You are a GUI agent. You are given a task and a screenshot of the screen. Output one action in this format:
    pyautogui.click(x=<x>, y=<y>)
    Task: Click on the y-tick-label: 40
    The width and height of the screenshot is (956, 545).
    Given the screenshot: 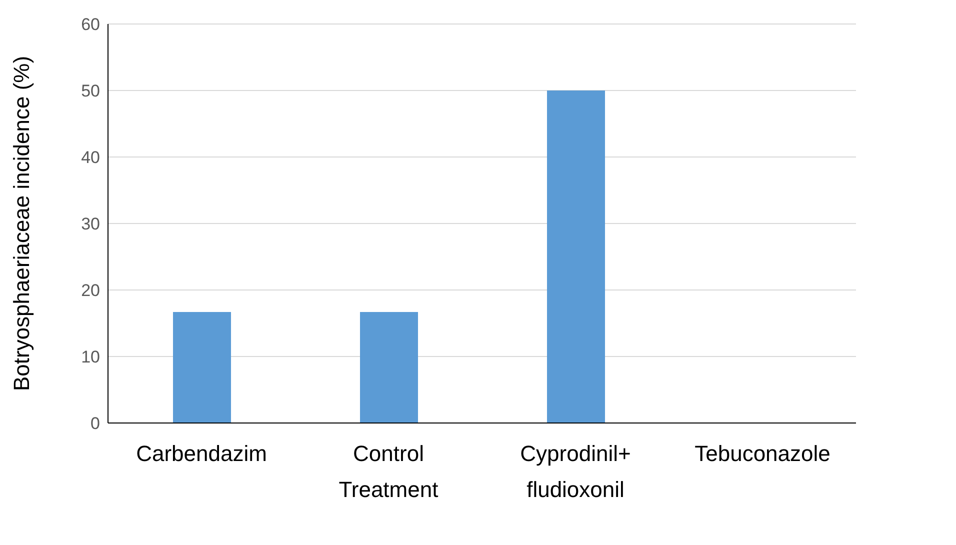 What is the action you would take?
    pyautogui.click(x=90, y=158)
    